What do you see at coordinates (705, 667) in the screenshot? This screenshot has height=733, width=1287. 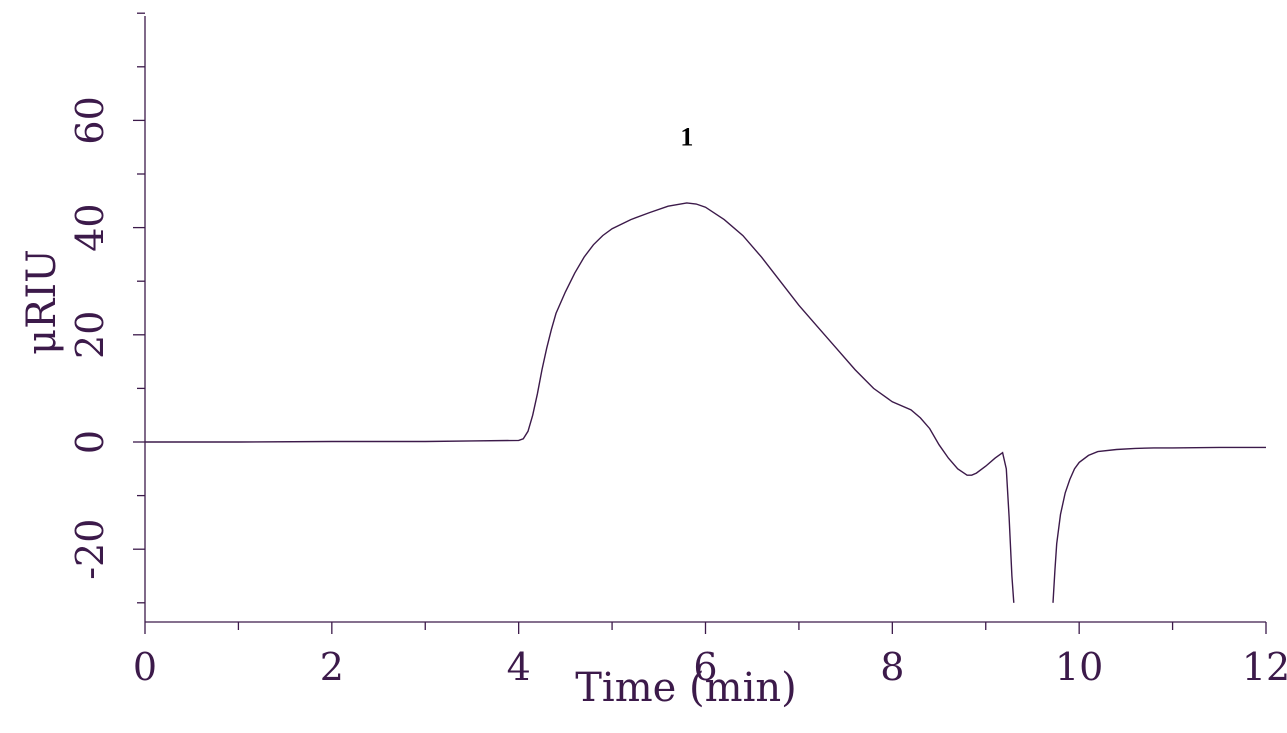 I see `x-tick-label: 6` at bounding box center [705, 667].